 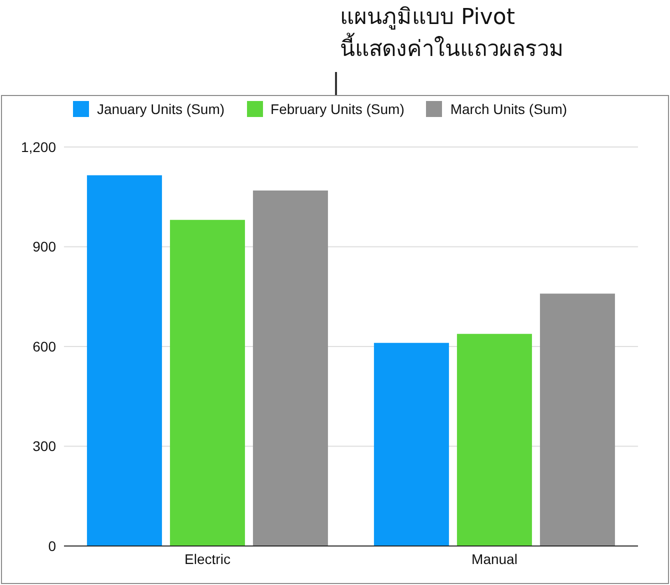 I want to click on legend-label: January Units (Sum), so click(x=160, y=109).